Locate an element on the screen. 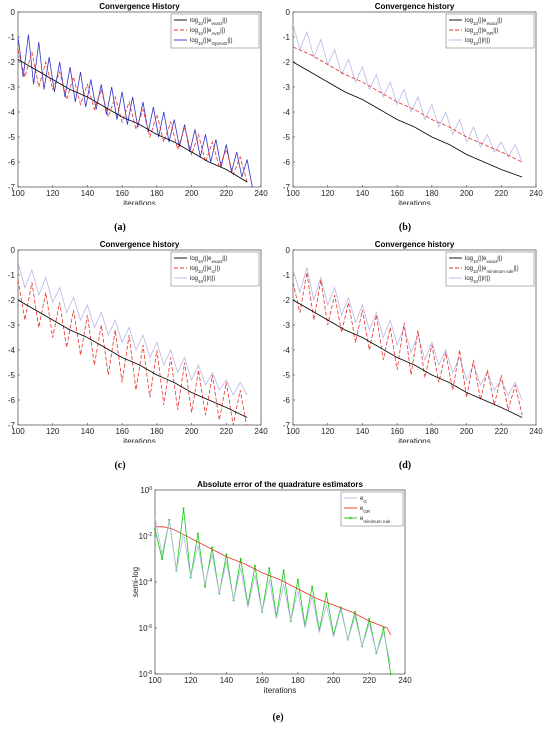 The width and height of the screenshot is (550, 733). legend-label: log10(||eGR||) is located at coordinates (481, 32).